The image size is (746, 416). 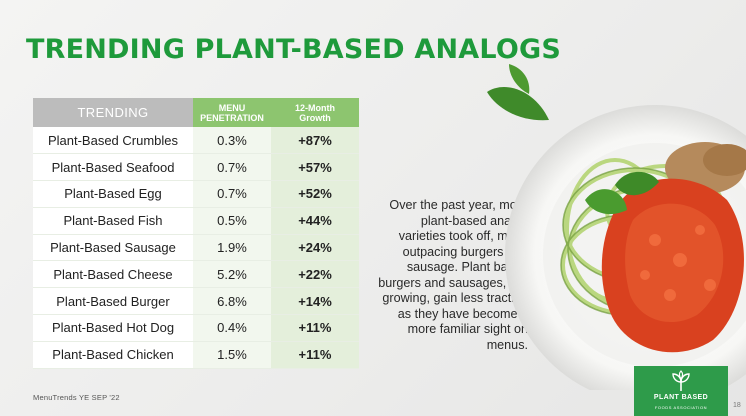 What do you see at coordinates (232, 301) in the screenshot?
I see `row-penetration: 6.8%` at bounding box center [232, 301].